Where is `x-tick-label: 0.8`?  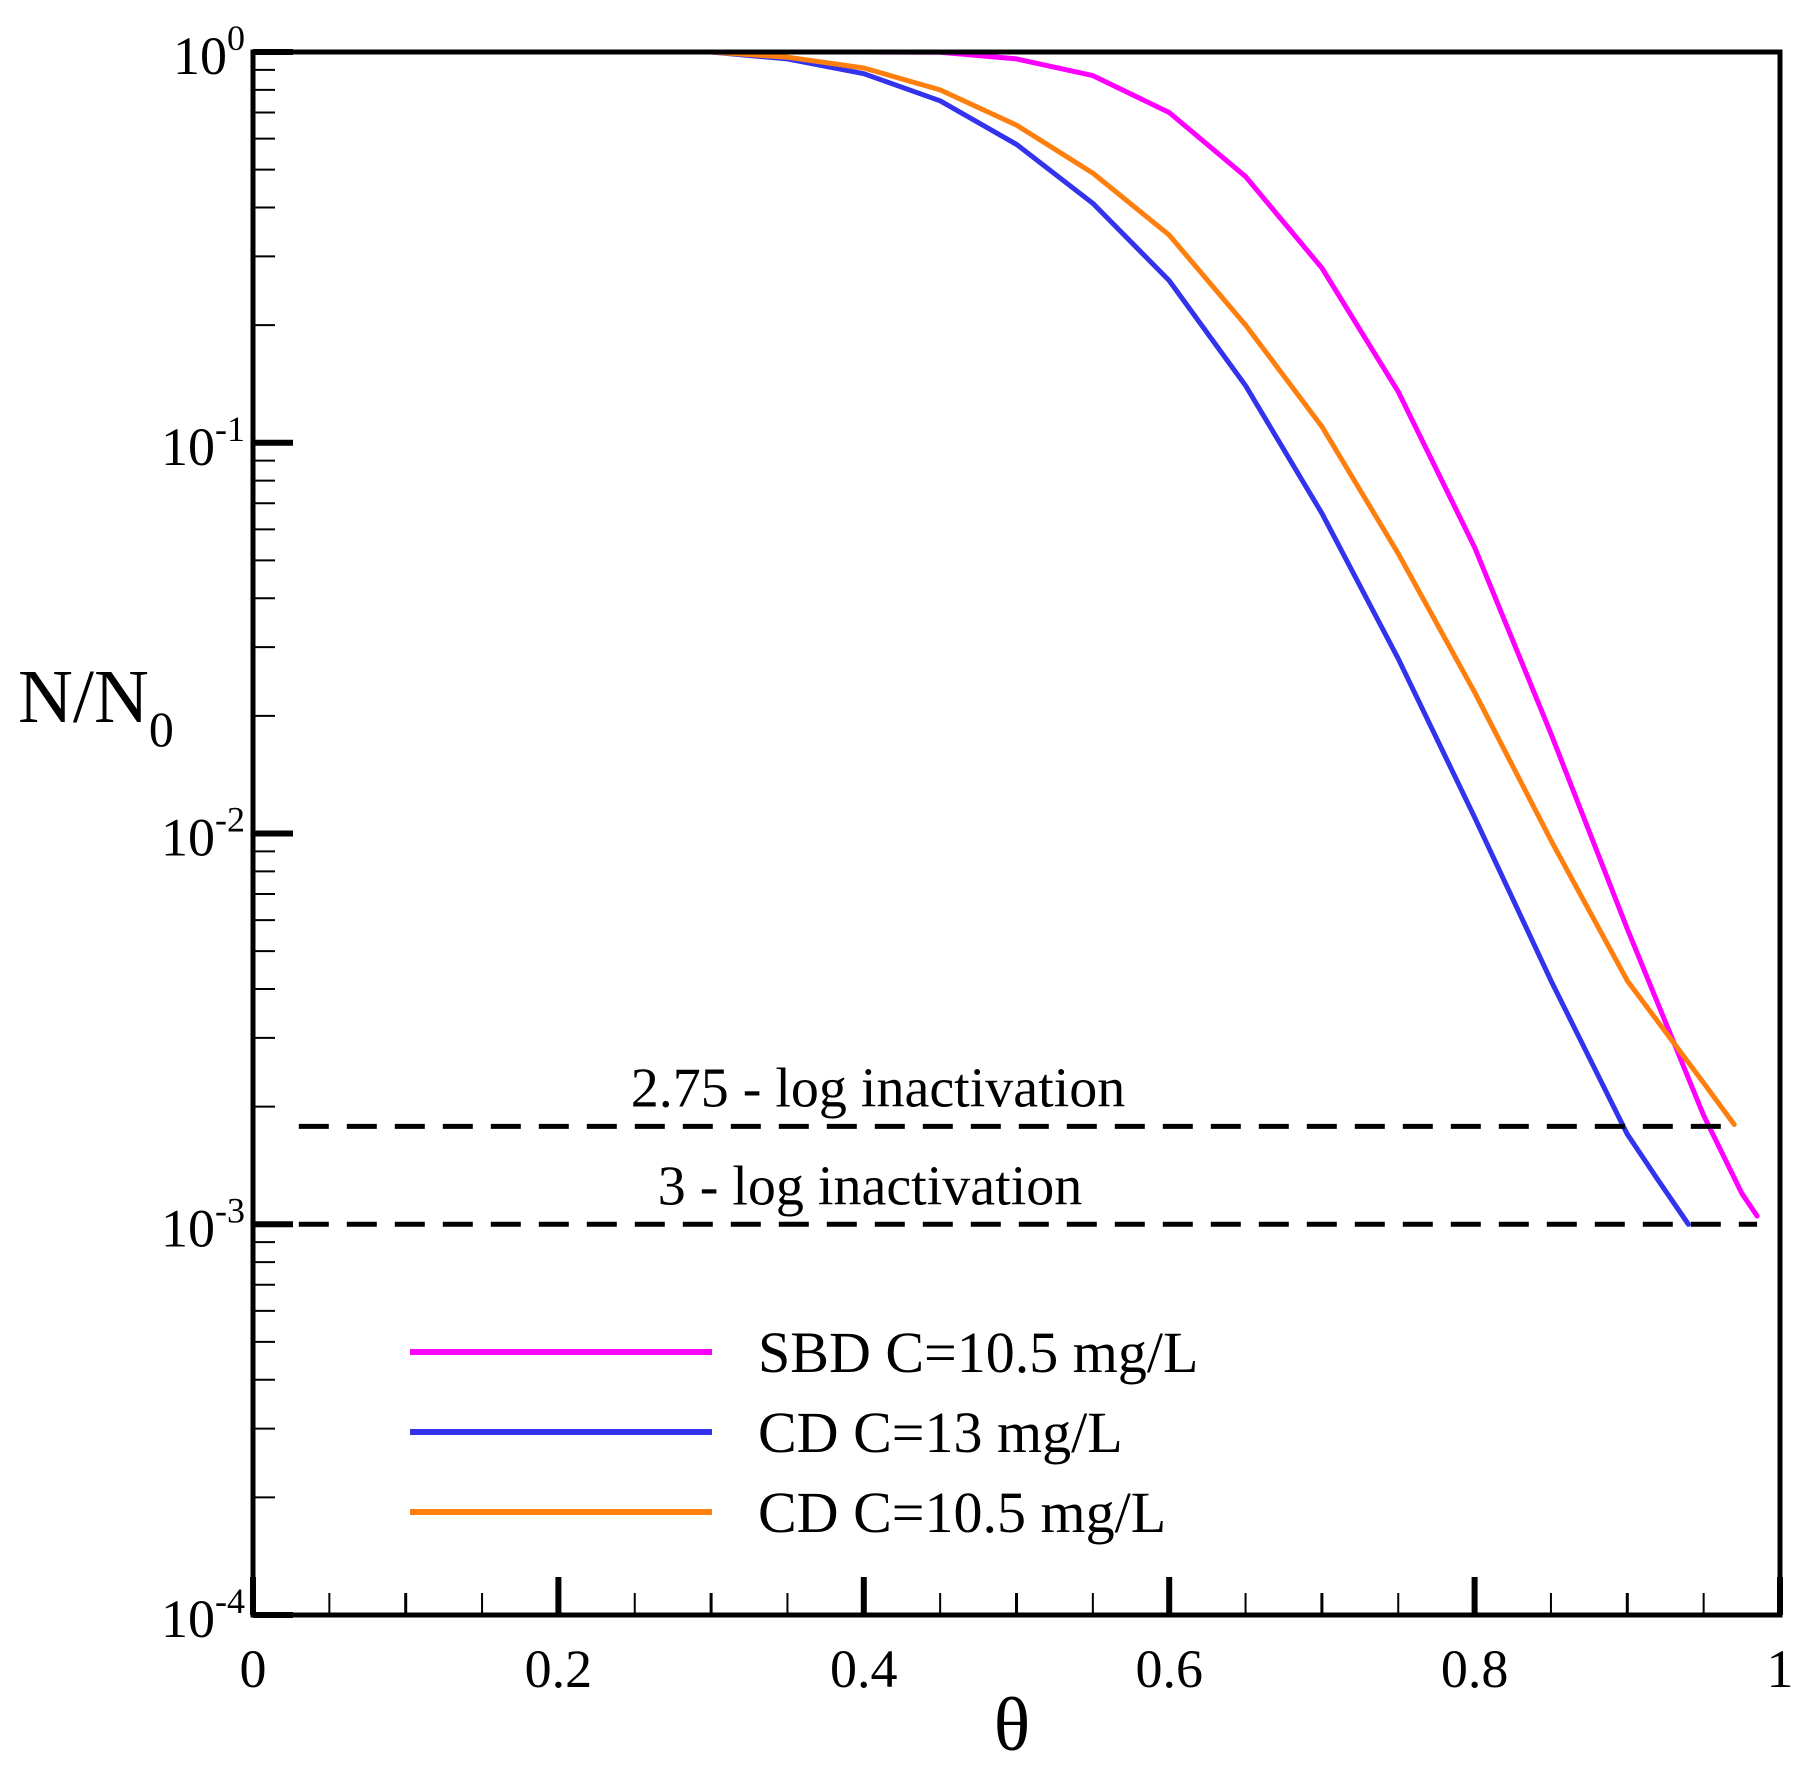
x-tick-label: 0.8 is located at coordinates (1475, 1669).